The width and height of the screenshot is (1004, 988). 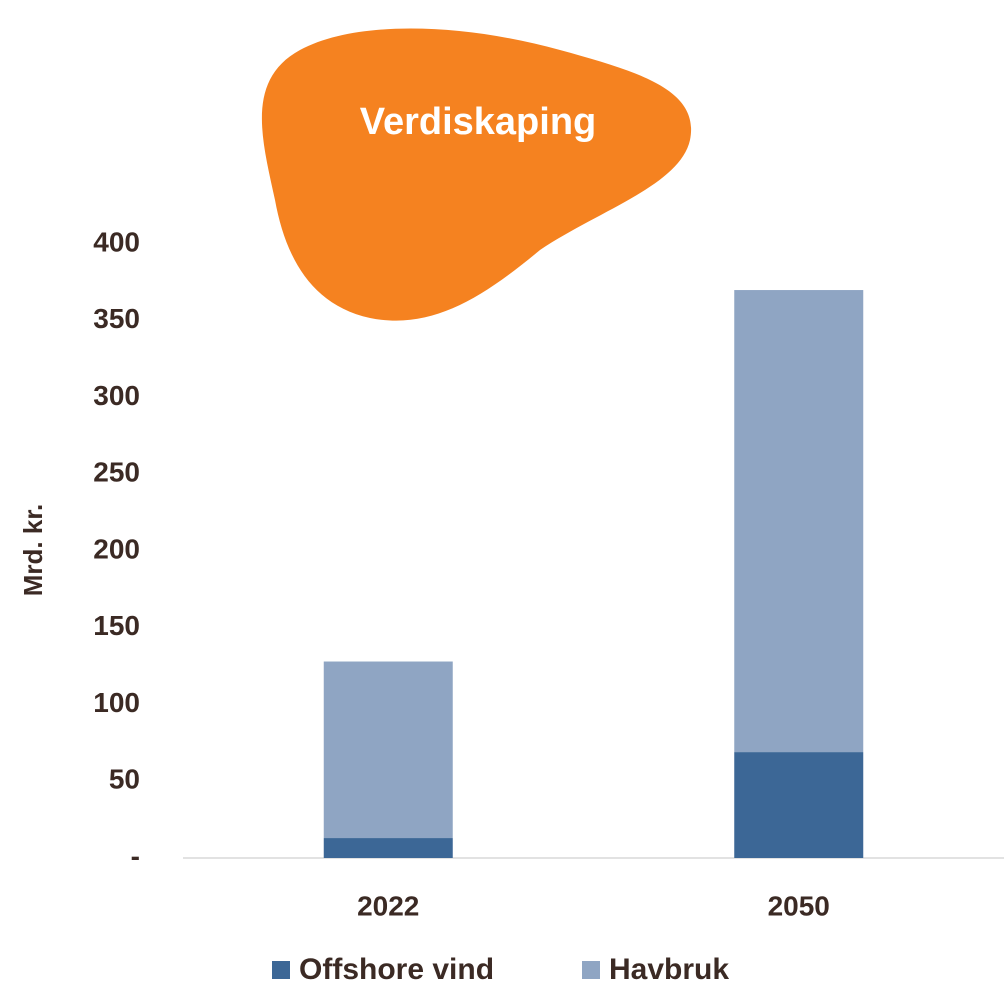 What do you see at coordinates (116, 548) in the screenshot?
I see `y-tick-label: 200` at bounding box center [116, 548].